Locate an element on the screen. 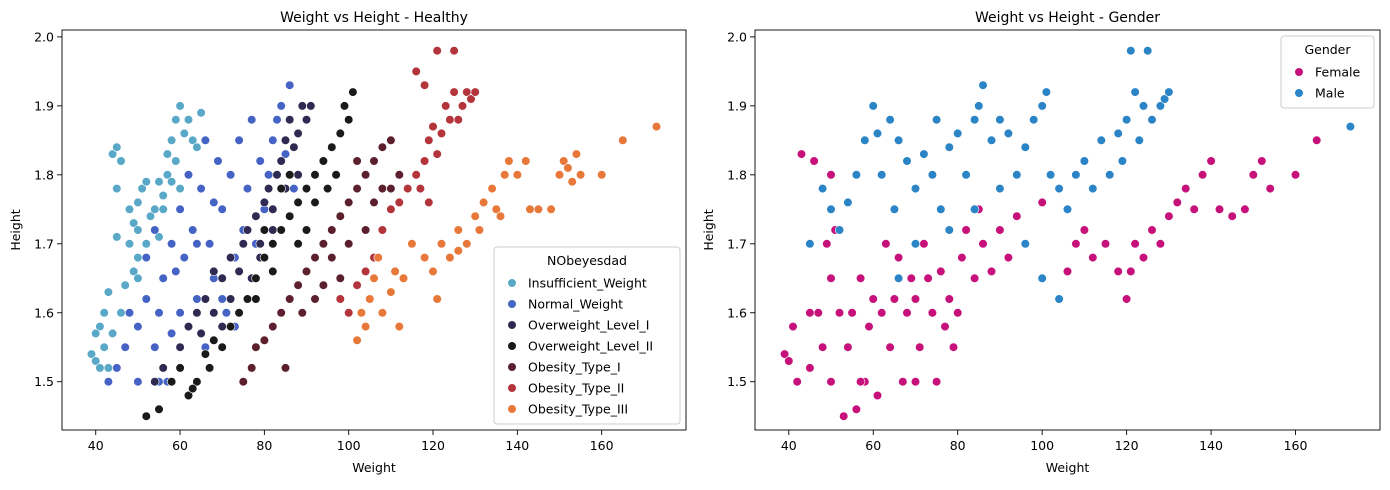 Image resolution: width=1390 pixels, height=490 pixels. y-tick-label: 1.8 is located at coordinates (44, 174).